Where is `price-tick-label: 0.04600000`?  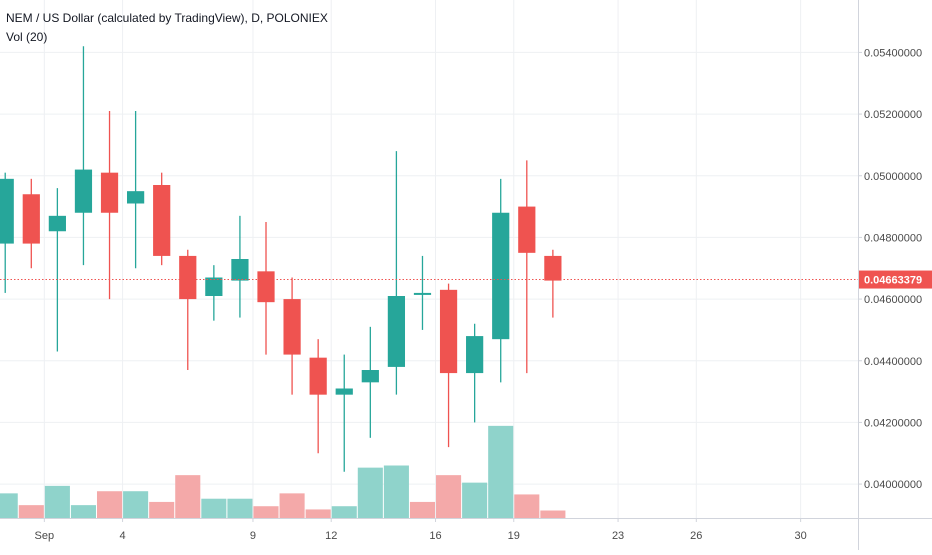 price-tick-label: 0.04600000 is located at coordinates (893, 300).